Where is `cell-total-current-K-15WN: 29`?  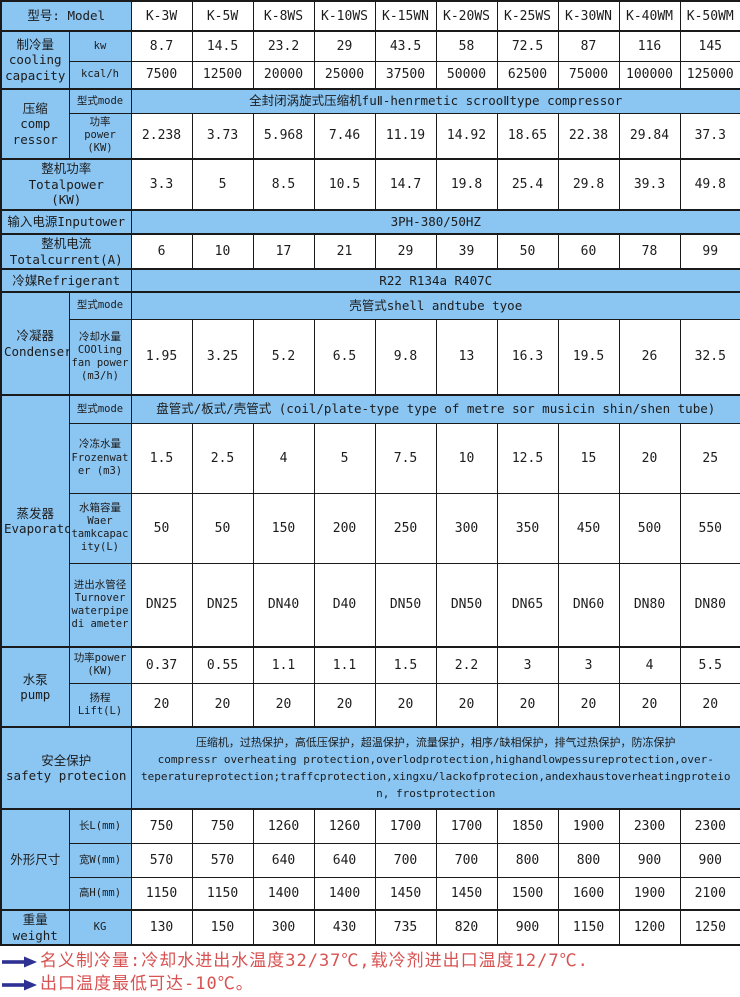 cell-total-current-K-15WN: 29 is located at coordinates (405, 251).